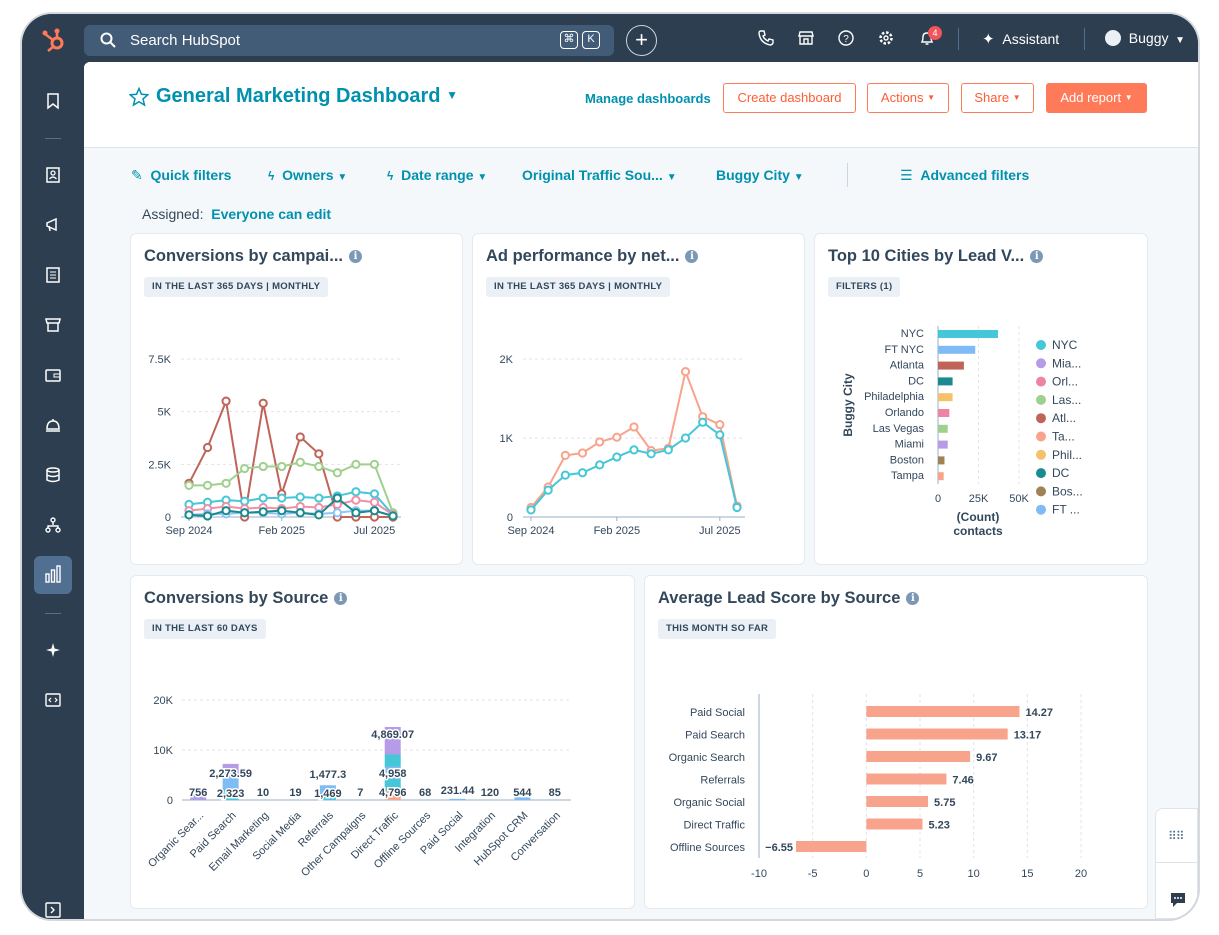  I want to click on line-chart: 0 2.5K 5K 7.5K Sep 2024 Feb 2025 Jul 2025, so click(274, 445).